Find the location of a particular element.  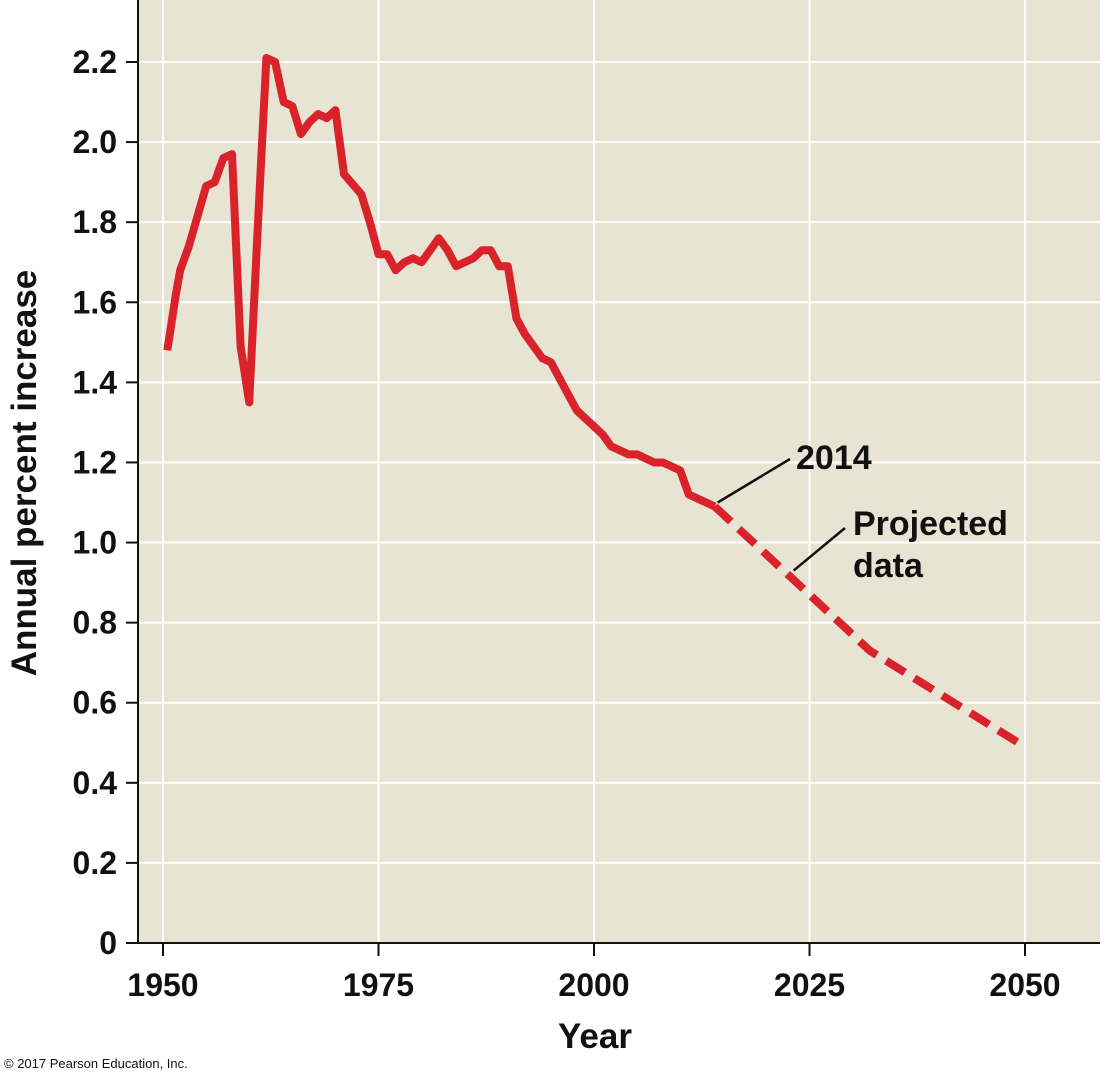

y-tick-label: 1.2 is located at coordinates (95, 462).